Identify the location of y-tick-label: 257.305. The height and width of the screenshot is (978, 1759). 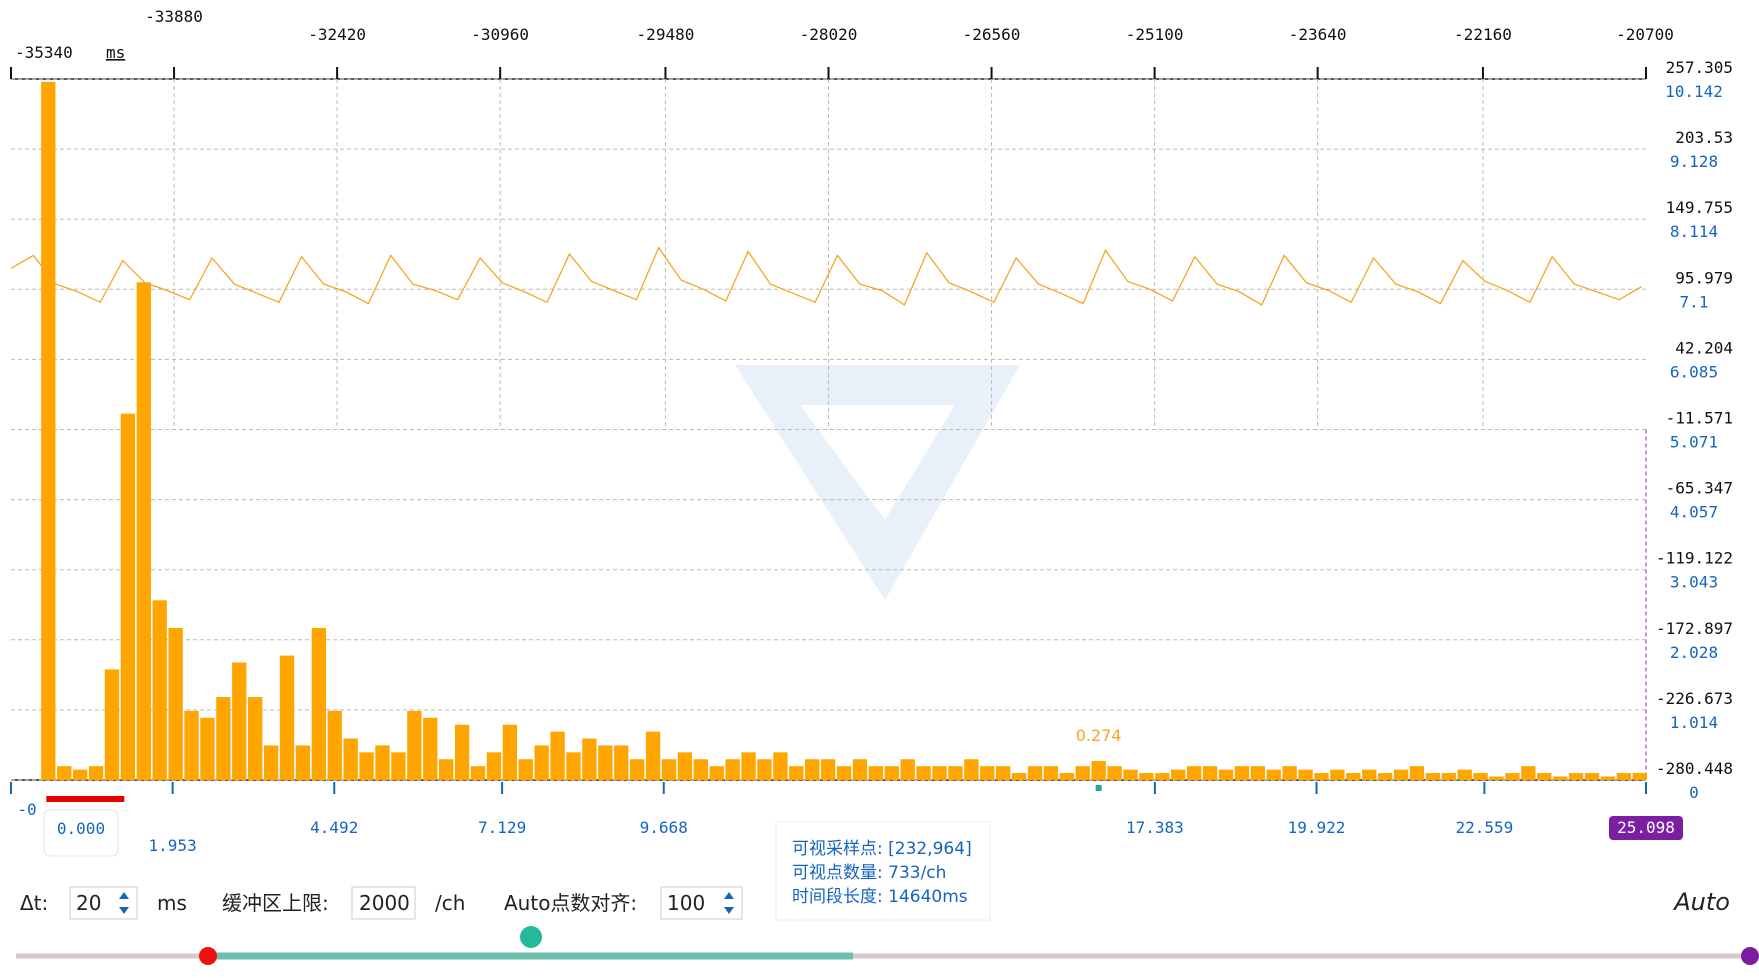
(1699, 67).